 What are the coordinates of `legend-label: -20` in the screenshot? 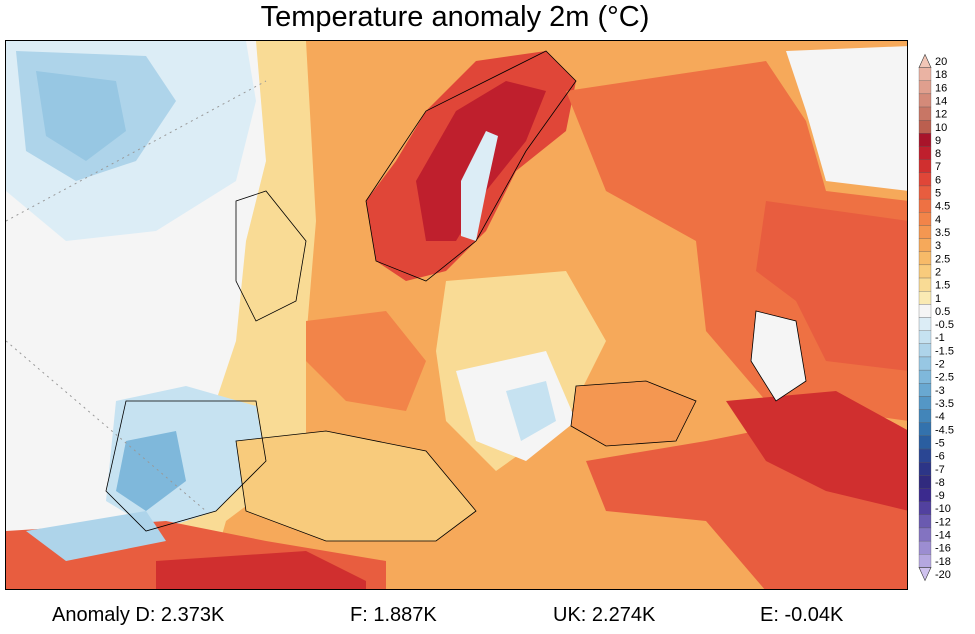 It's located at (943, 575).